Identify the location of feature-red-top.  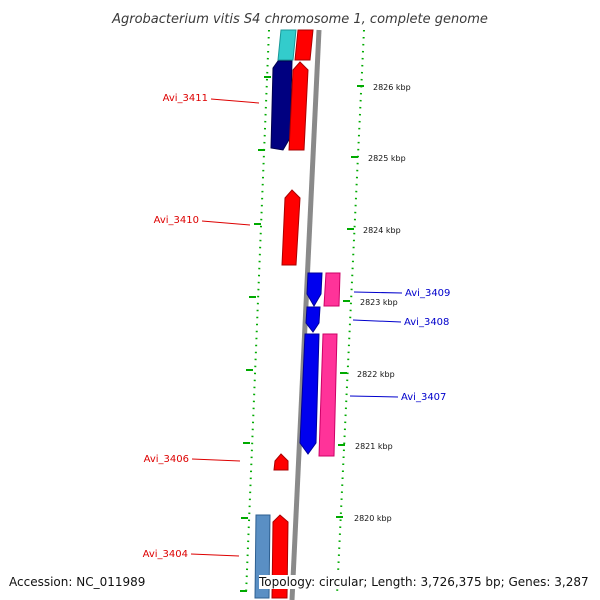
(304, 45).